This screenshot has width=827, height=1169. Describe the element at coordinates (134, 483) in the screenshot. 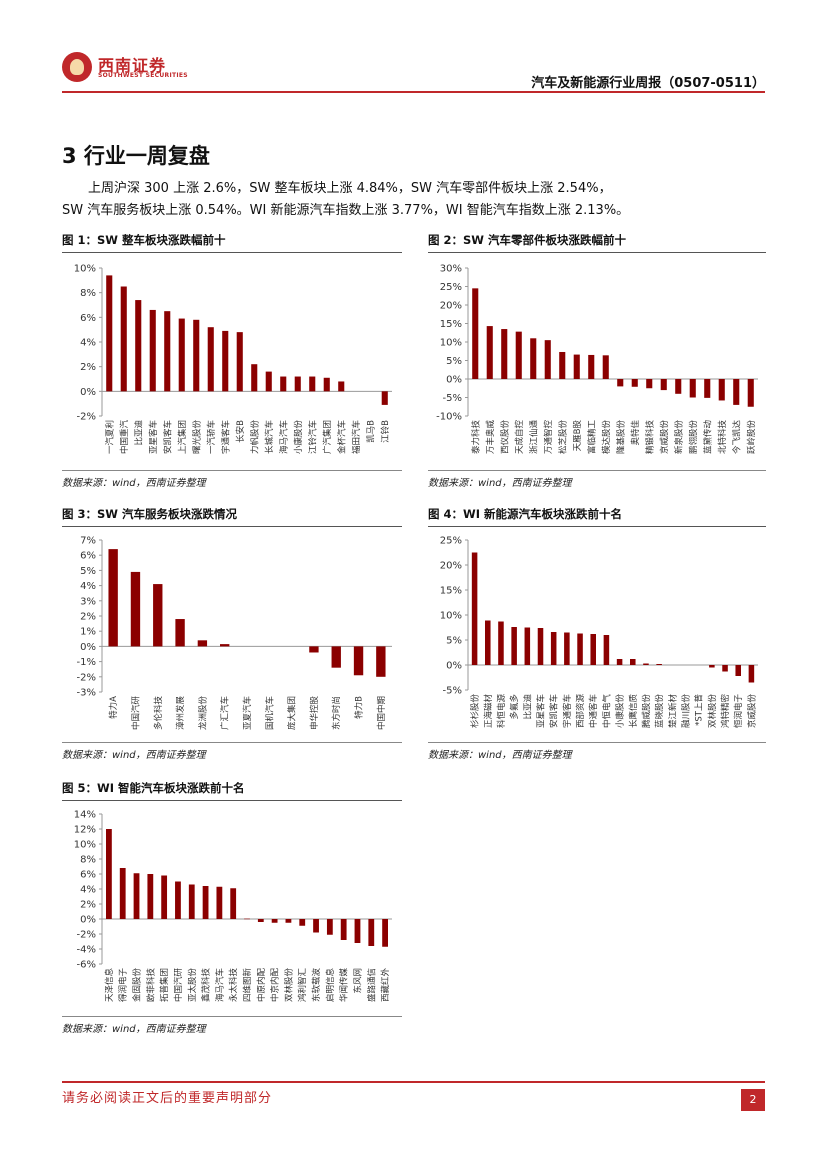

I see `figure-1-source: 数据来源：wind，西南证券整理` at that location.